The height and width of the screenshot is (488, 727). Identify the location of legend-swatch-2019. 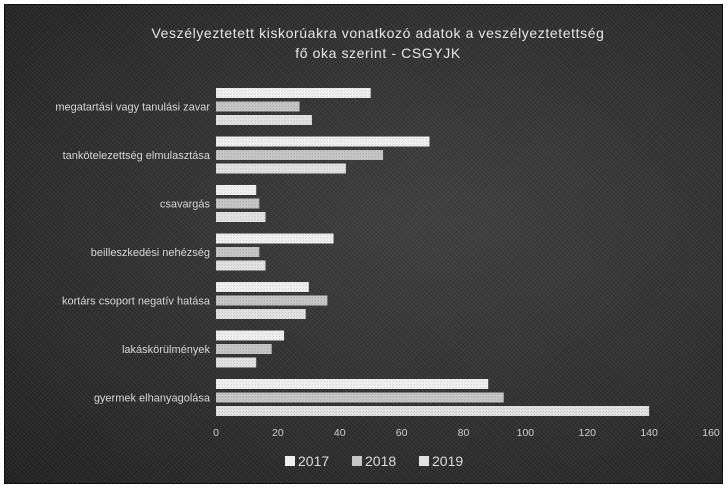
(424, 461).